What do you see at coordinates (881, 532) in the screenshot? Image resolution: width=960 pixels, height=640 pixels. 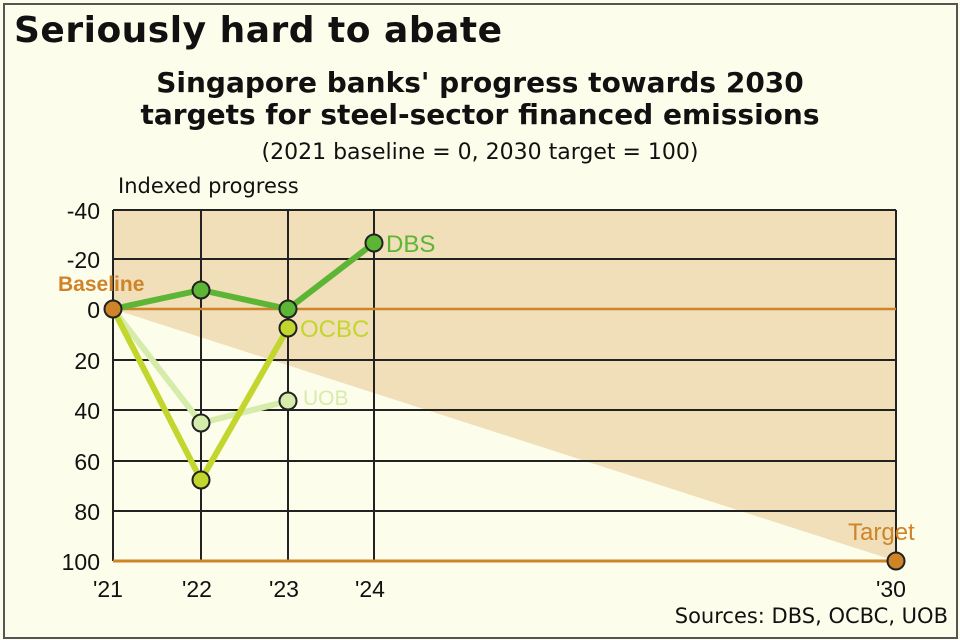 I see `target-label: Target` at bounding box center [881, 532].